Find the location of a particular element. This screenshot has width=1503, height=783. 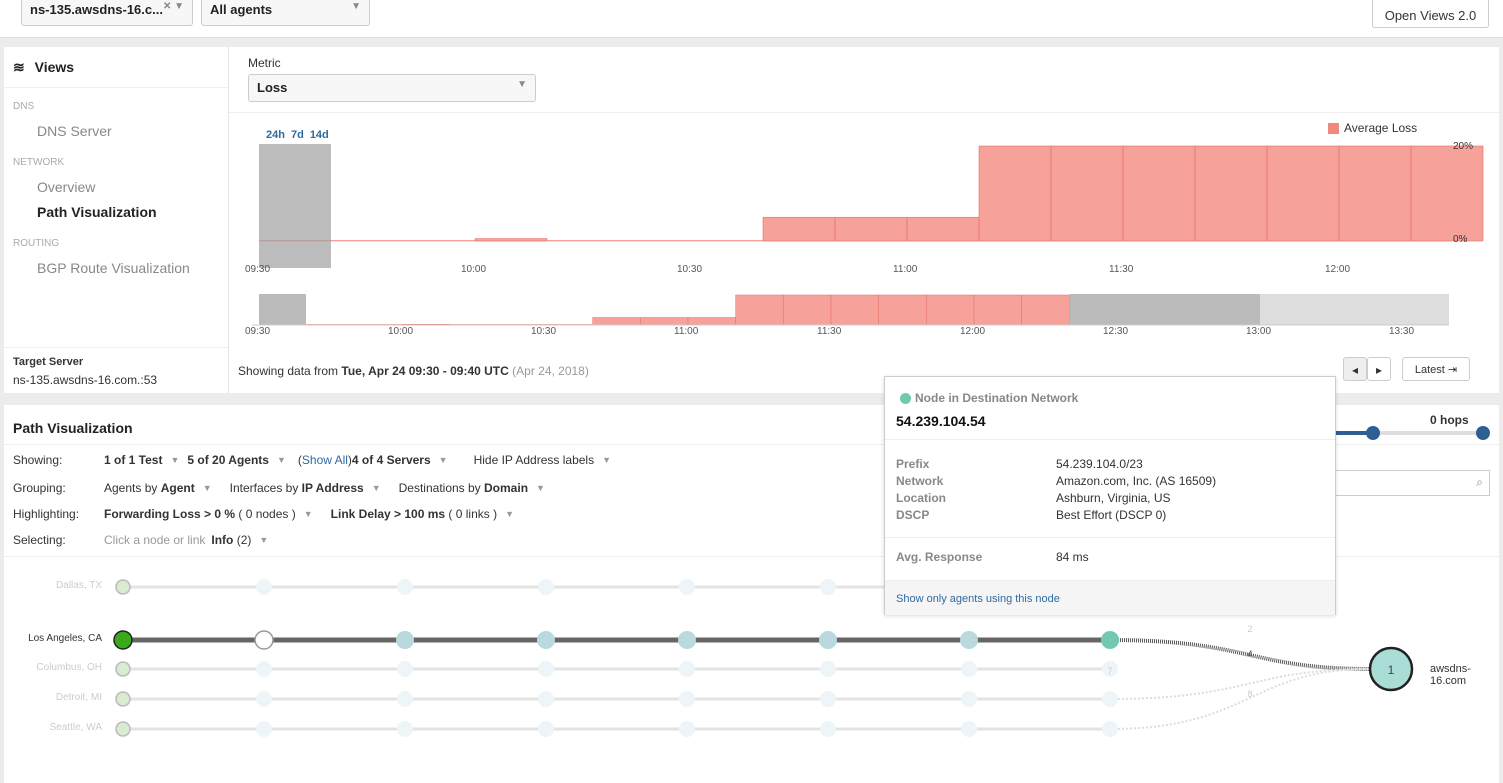

metric-select: Loss ▼ is located at coordinates (392, 88).